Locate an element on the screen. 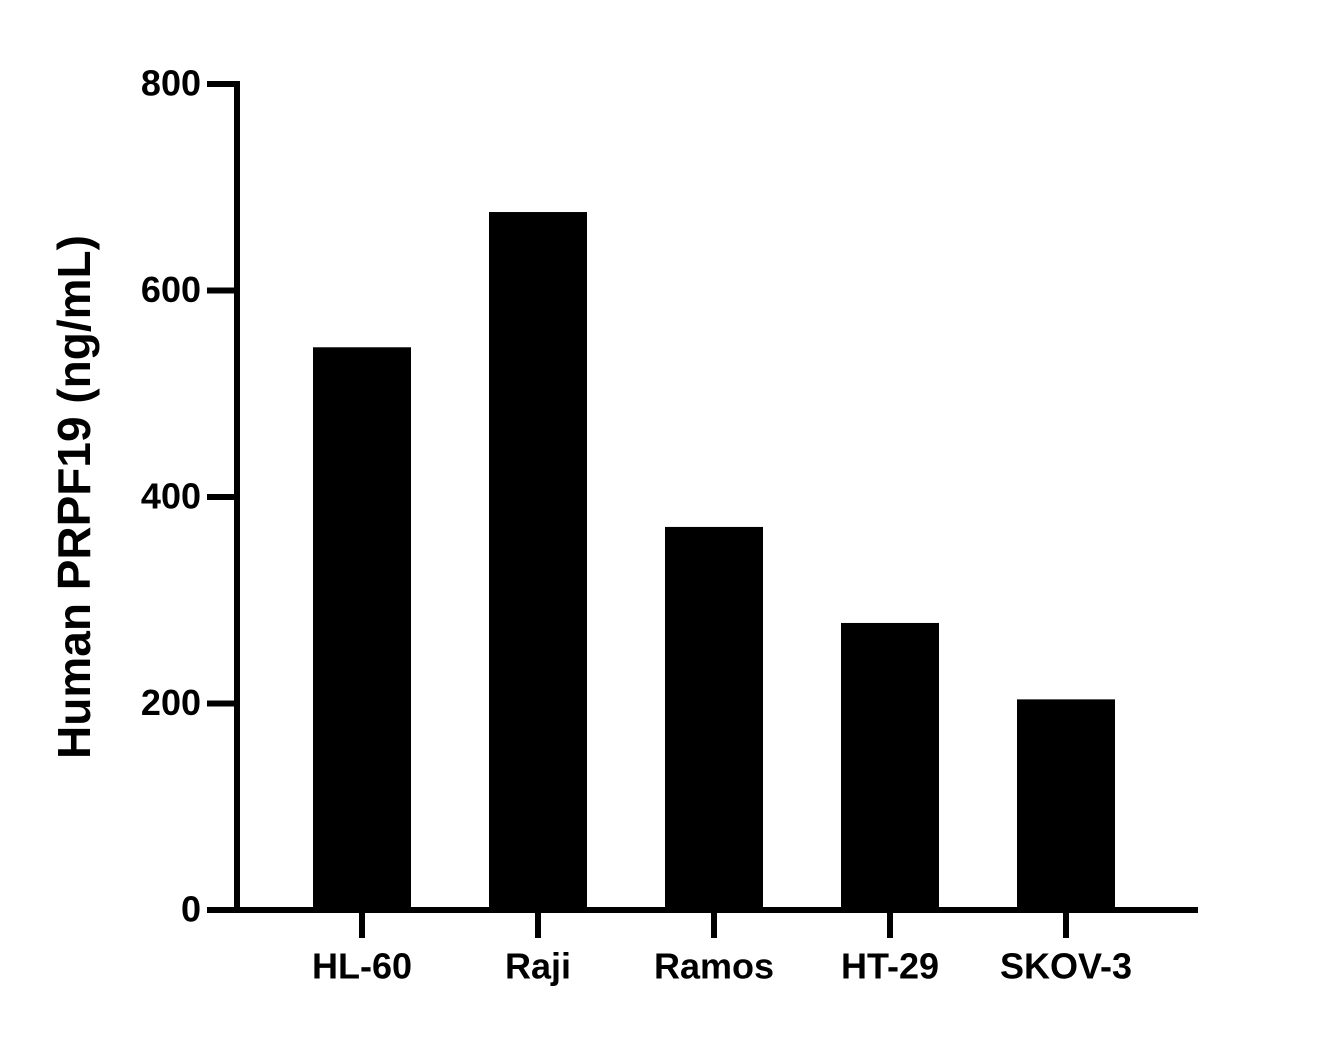 The width and height of the screenshot is (1329, 1038). y-axis-title: Human PRPF19 (ng/mL) is located at coordinates (74, 497).